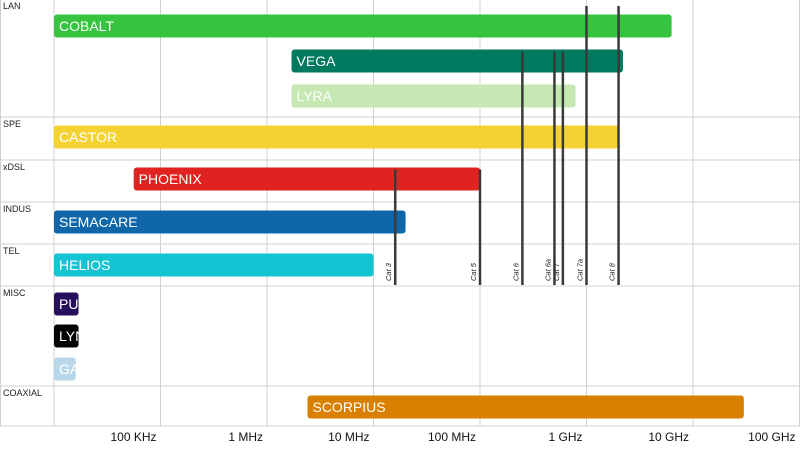 The height and width of the screenshot is (456, 800). I want to click on x-tick-label: 1 GHz, so click(565, 437).